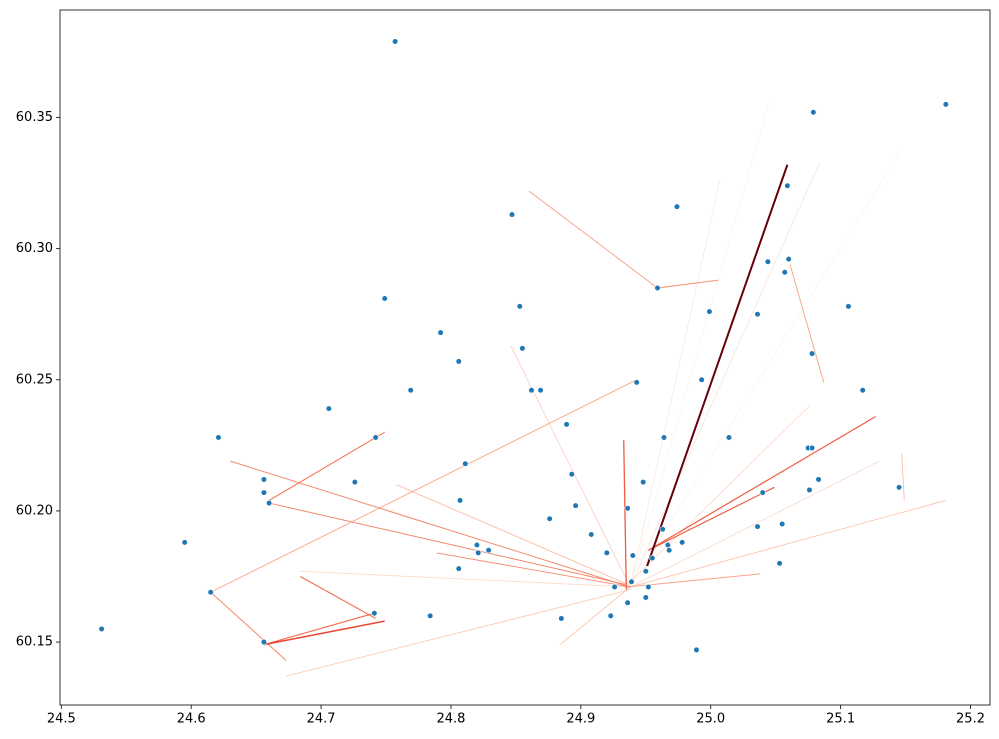 This screenshot has height=739, width=999. Describe the element at coordinates (450, 719) in the screenshot. I see `x-tick-label: 24.8` at that location.